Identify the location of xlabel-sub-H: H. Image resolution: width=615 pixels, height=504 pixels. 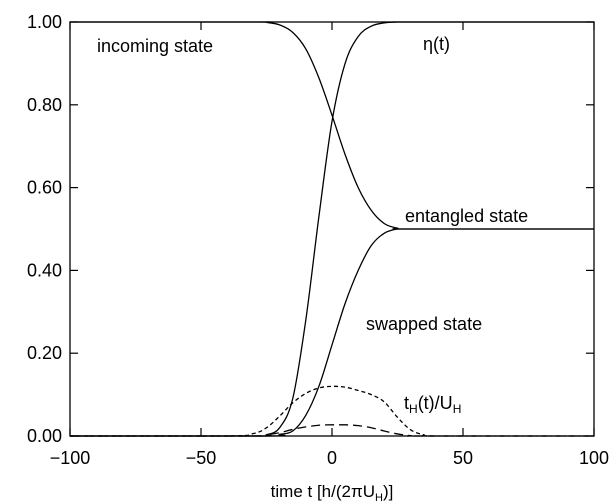
(379, 498).